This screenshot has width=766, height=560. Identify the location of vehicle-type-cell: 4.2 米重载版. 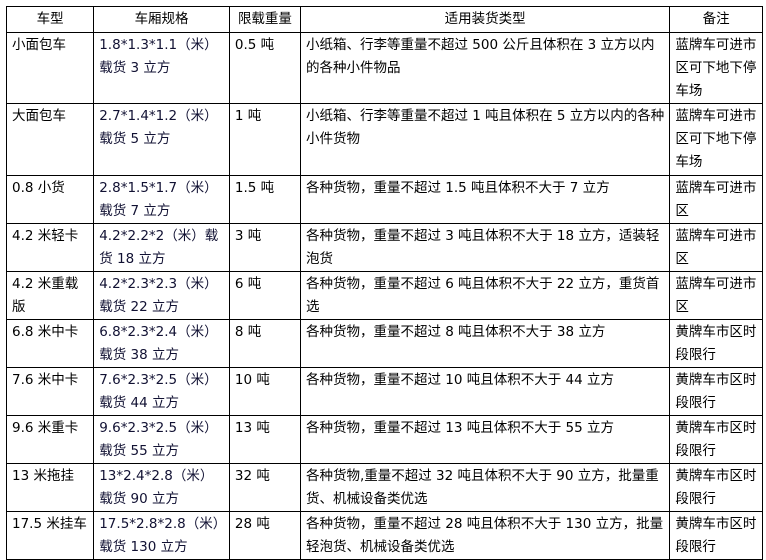
(50, 295).